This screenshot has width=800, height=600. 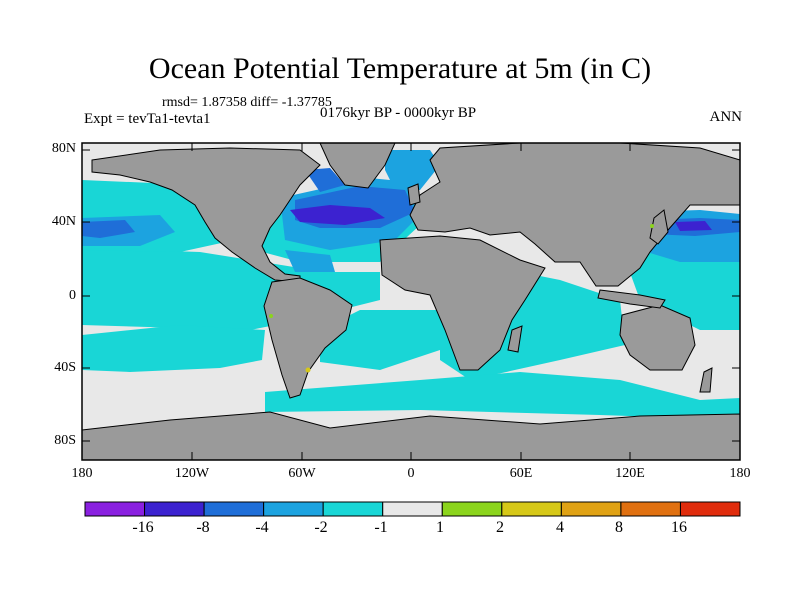 I want to click on lat-label-0: 0, so click(x=72, y=295).